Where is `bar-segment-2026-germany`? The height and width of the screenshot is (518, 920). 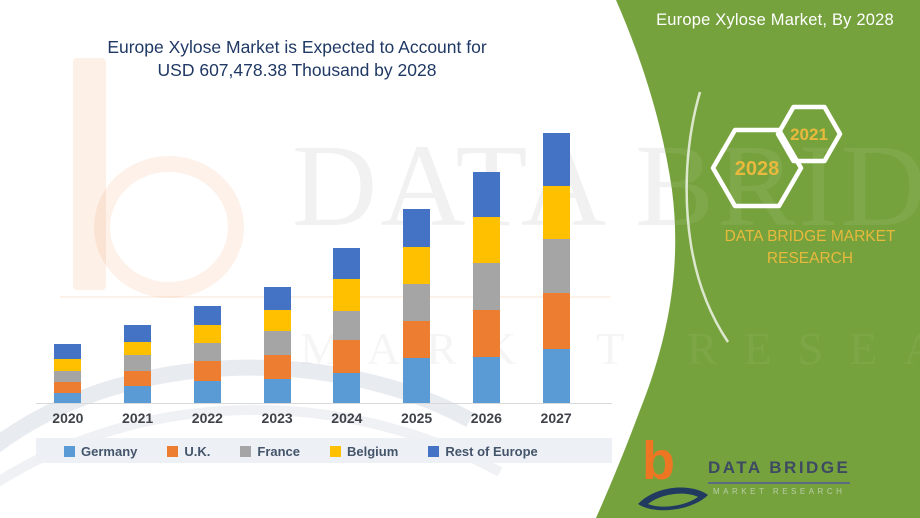 bar-segment-2026-germany is located at coordinates (486, 380).